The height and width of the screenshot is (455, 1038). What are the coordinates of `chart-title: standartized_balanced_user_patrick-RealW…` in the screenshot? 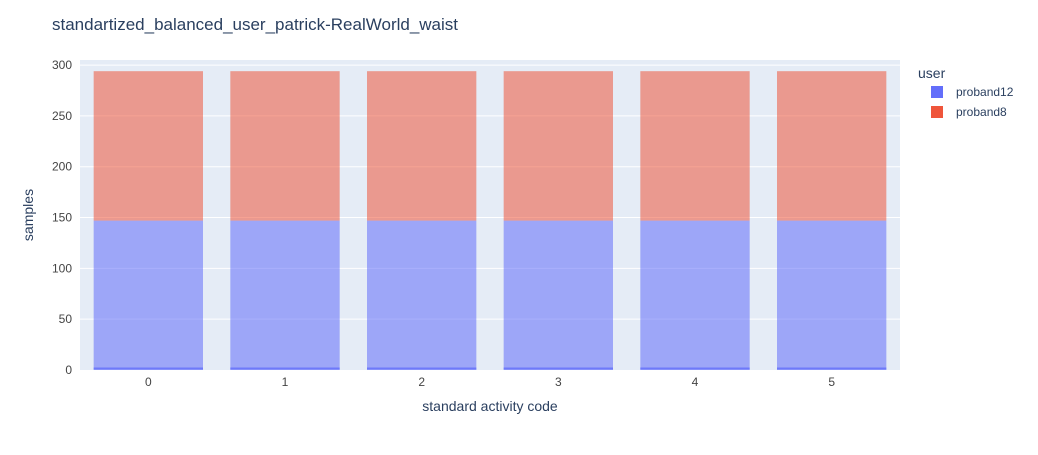 It's located at (255, 24).